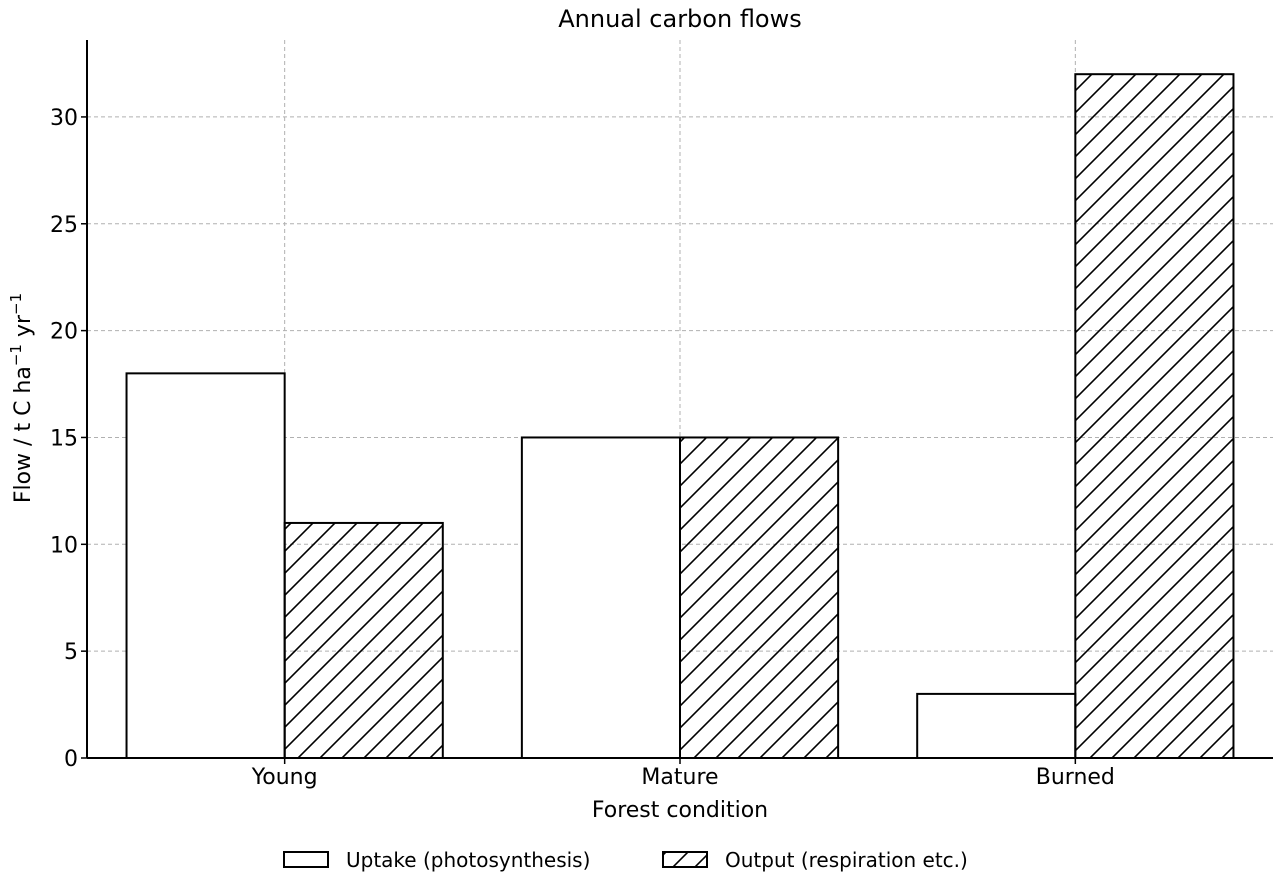  Describe the element at coordinates (679, 777) in the screenshot. I see `x-tick-label: Mature` at that location.